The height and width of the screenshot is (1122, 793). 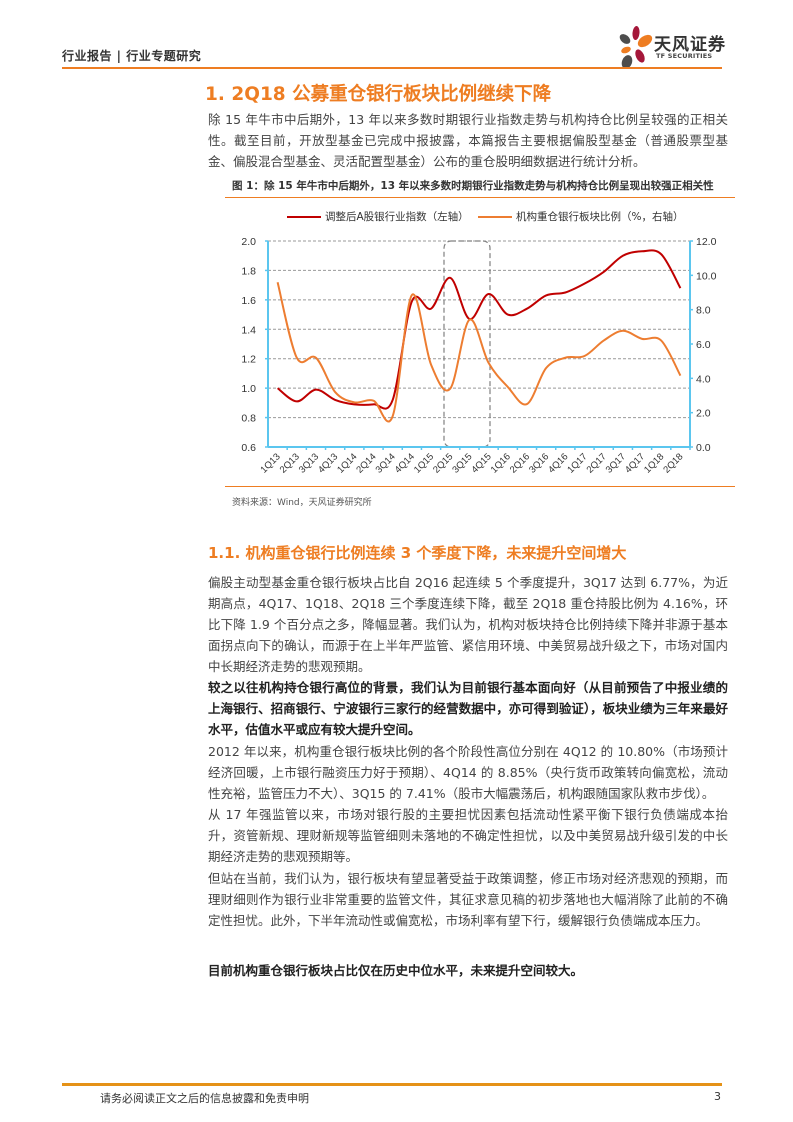 What do you see at coordinates (717, 1096) in the screenshot?
I see `page-number: 3` at bounding box center [717, 1096].